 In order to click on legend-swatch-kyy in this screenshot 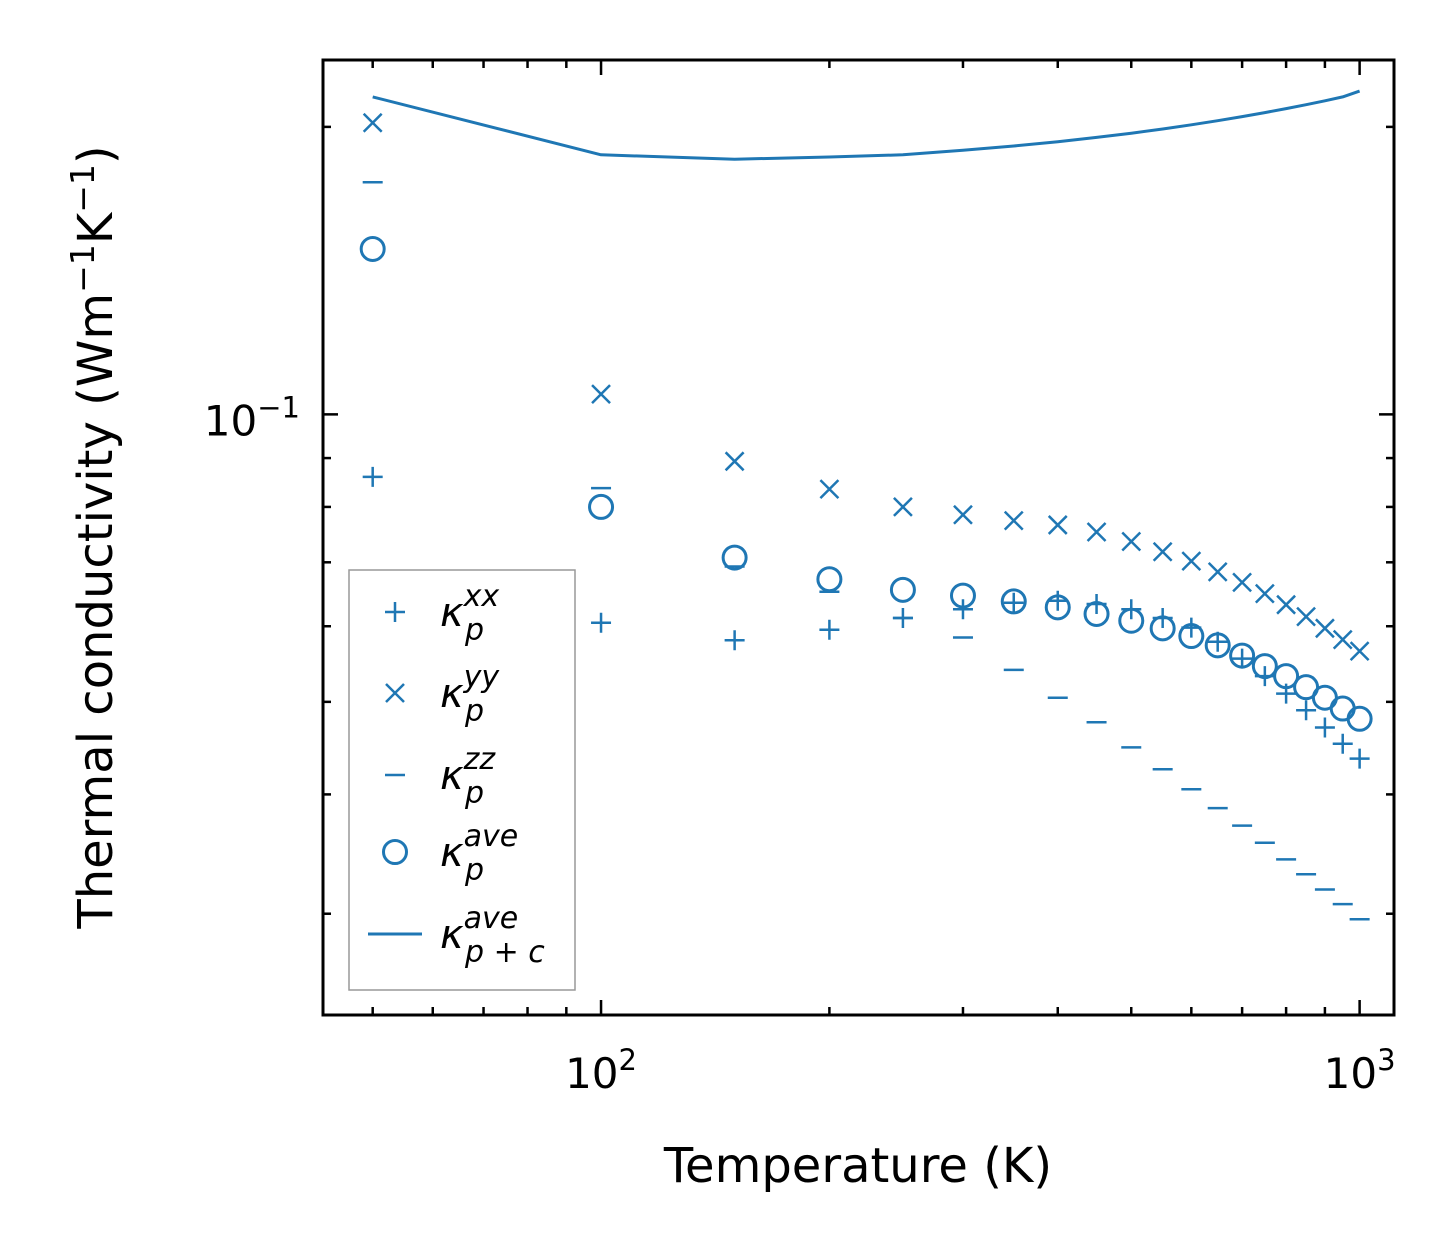, I will do `click(395, 693)`.